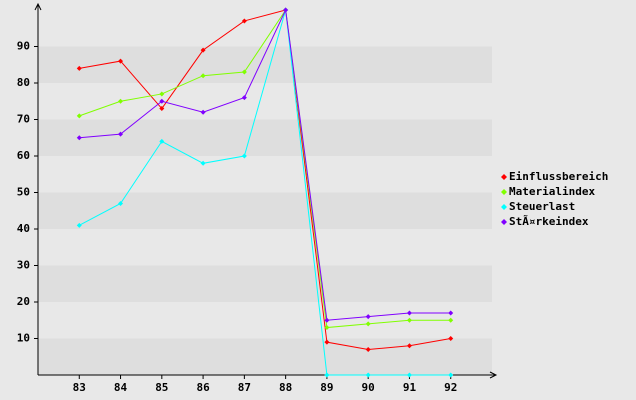 The height and width of the screenshot is (400, 636). What do you see at coordinates (552, 191) in the screenshot?
I see `legend-label: Materialindex` at bounding box center [552, 191].